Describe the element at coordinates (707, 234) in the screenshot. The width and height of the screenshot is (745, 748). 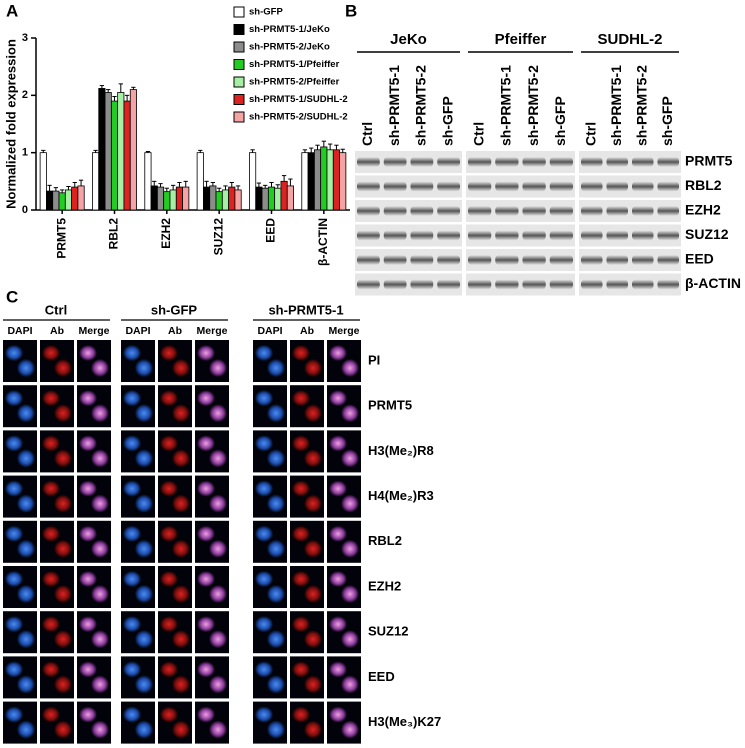
I see `blot-row-label: SUZ12` at that location.